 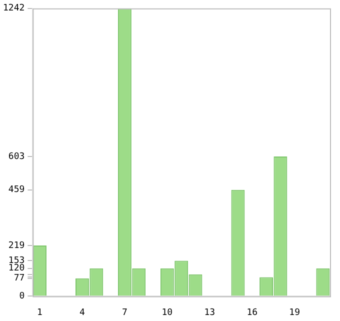 What do you see at coordinates (16, 245) in the screenshot?
I see `y-tick-label: 219` at bounding box center [16, 245].